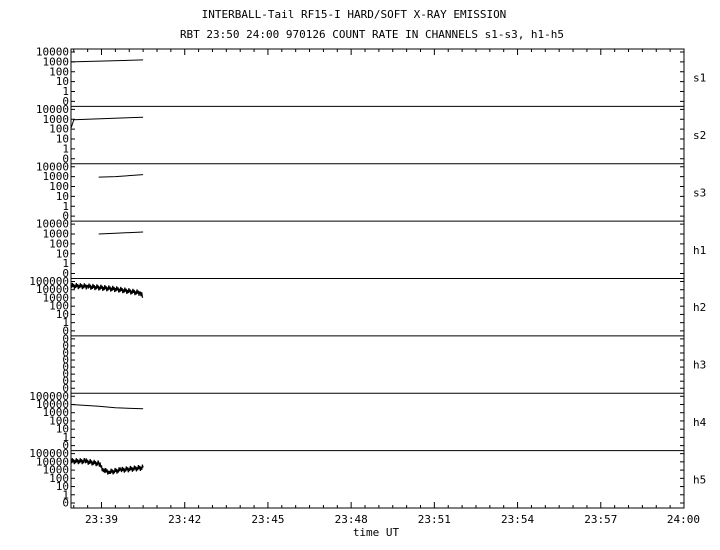 Image resolution: width=720 pixels, height=550 pixels. Describe the element at coordinates (107, 407) in the screenshot. I see `series-line-h4` at that location.